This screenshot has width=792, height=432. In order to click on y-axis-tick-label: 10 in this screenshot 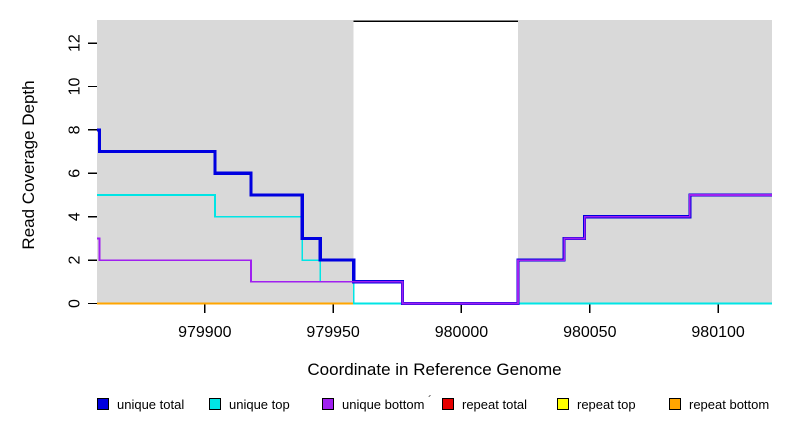, I will do `click(75, 87)`.